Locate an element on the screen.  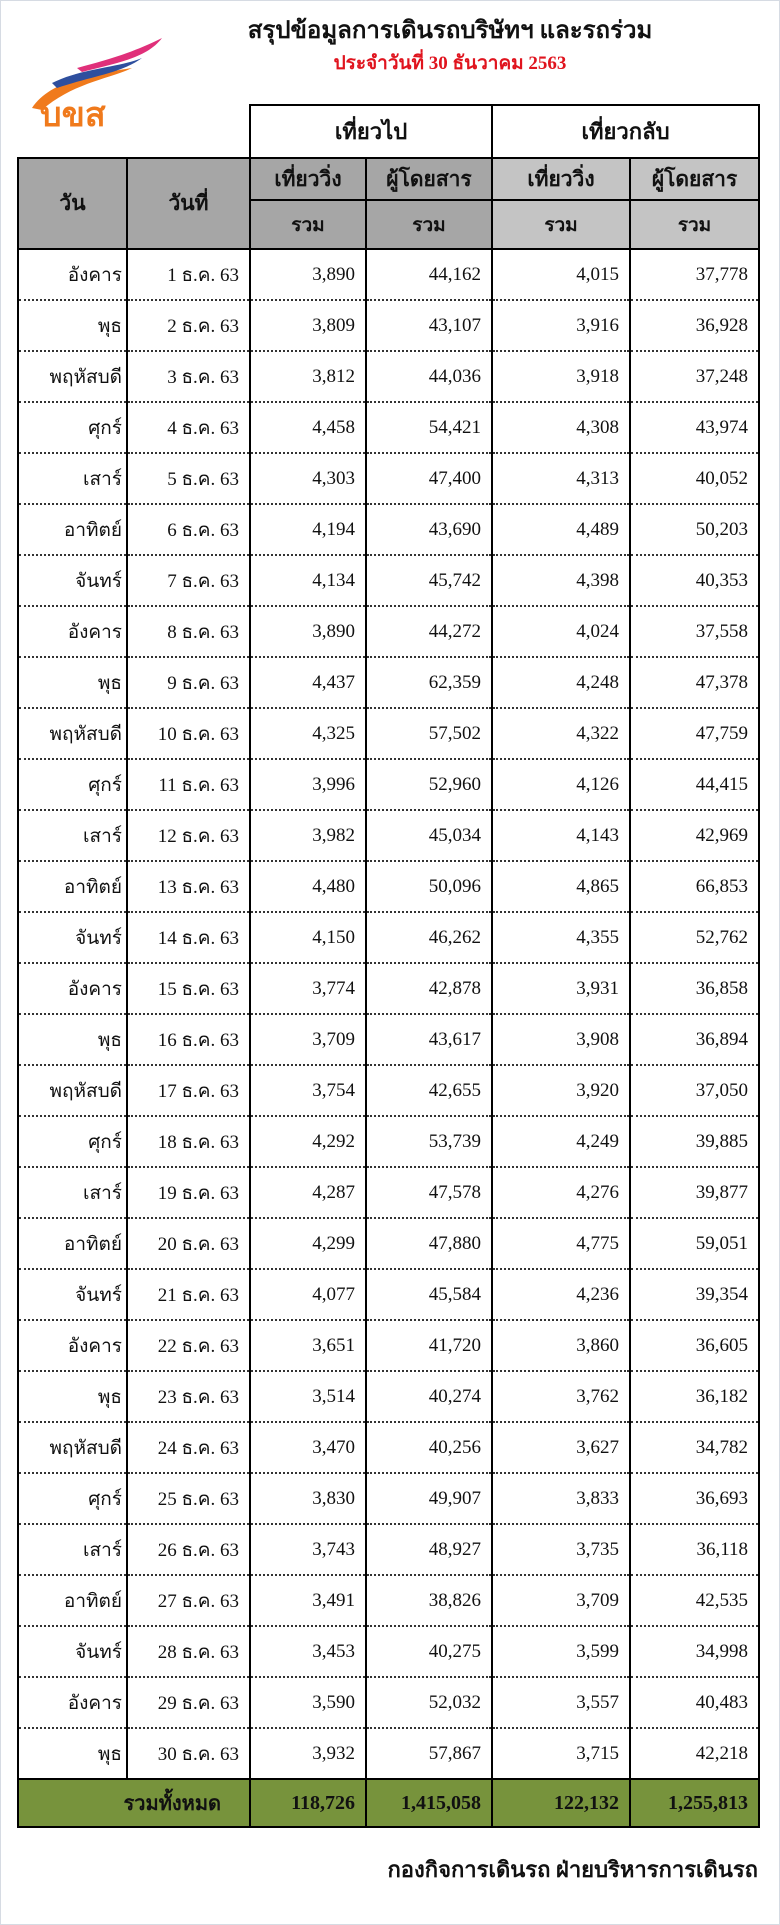
cell-outbound-trips: 3,709 is located at coordinates (308, 1040).